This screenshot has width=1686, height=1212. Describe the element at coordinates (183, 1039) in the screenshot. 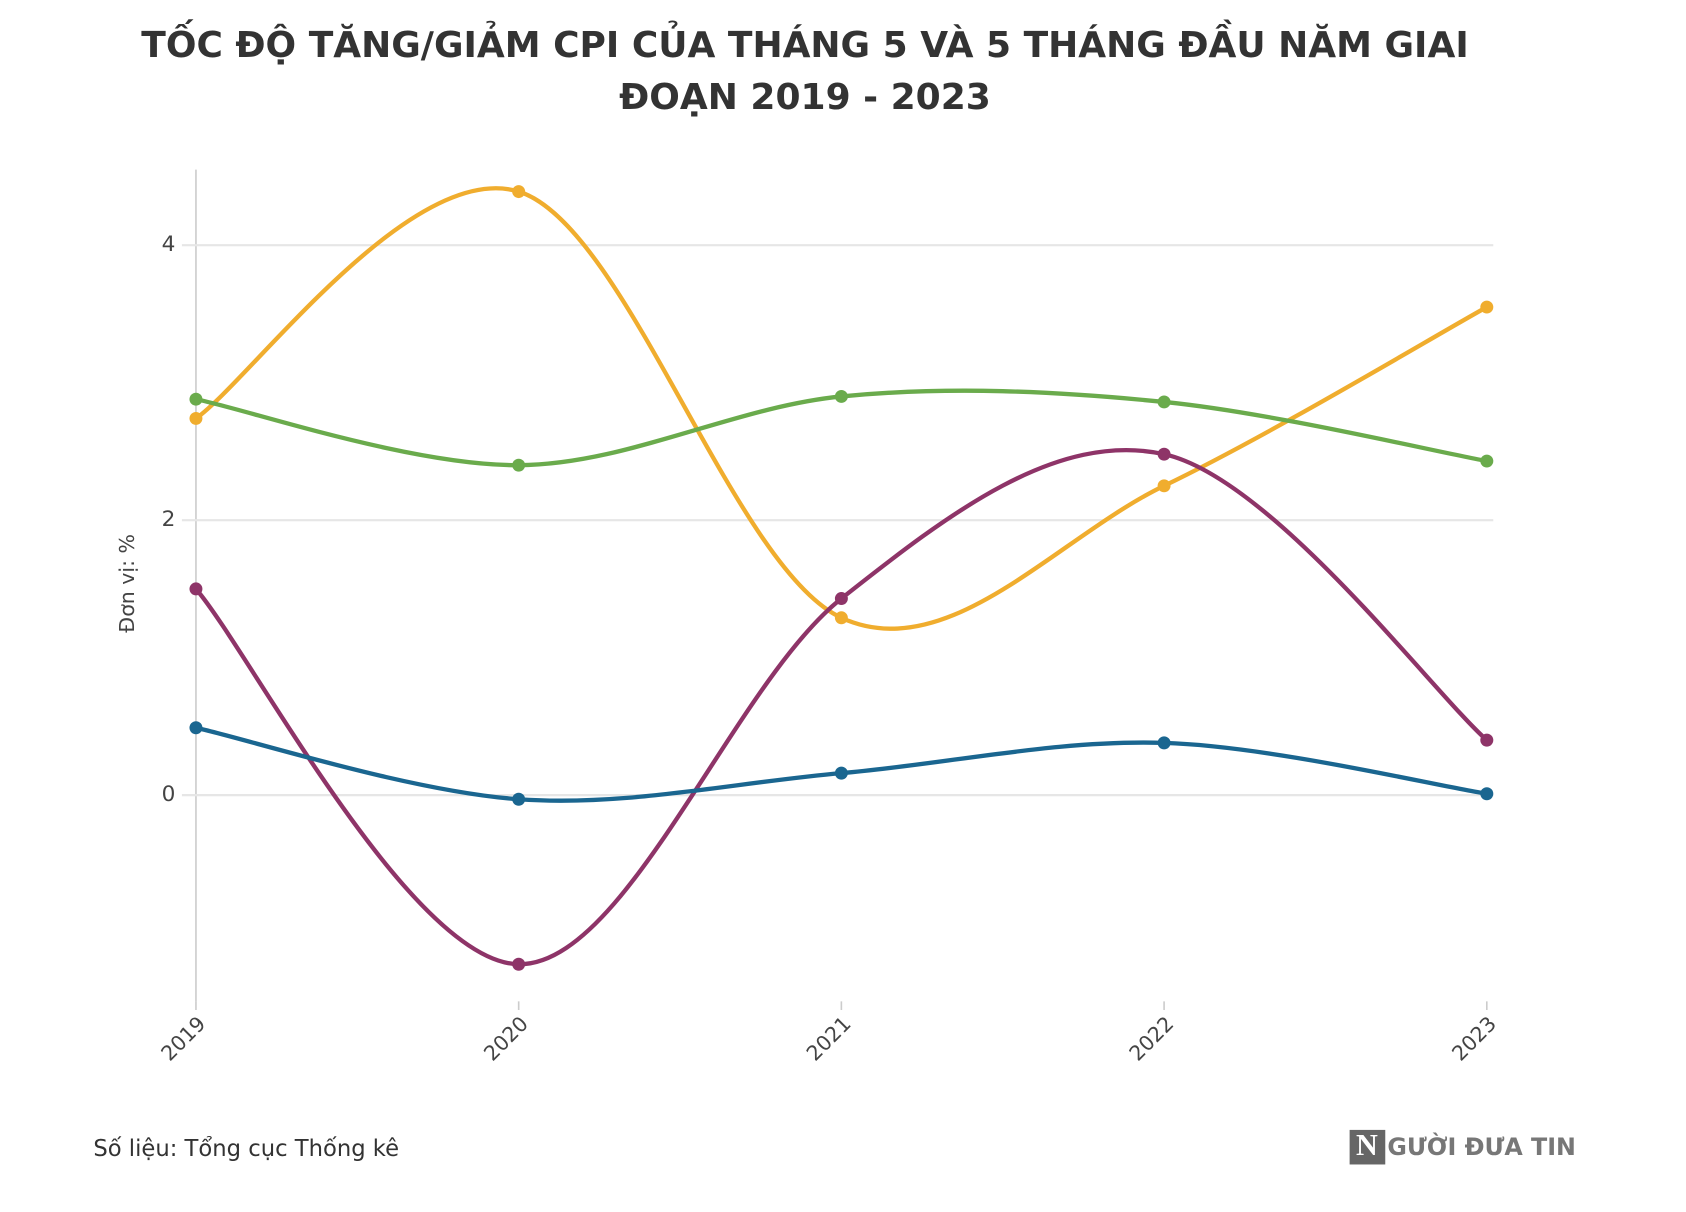

I see `x-tick-label: 2019` at that location.